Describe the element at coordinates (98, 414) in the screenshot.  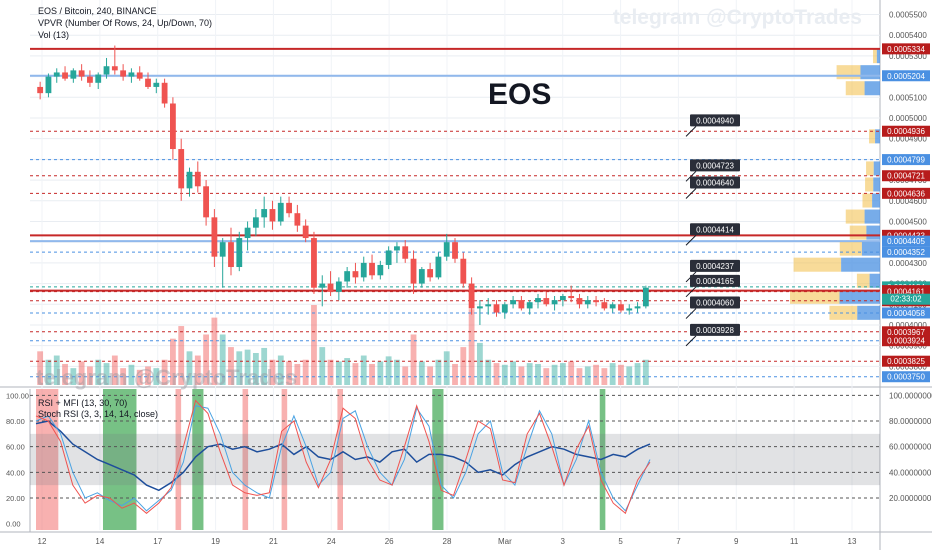
I see `stoch-rsi-legend: Stoch RSI (3, 3, 14, 14, close)` at that location.